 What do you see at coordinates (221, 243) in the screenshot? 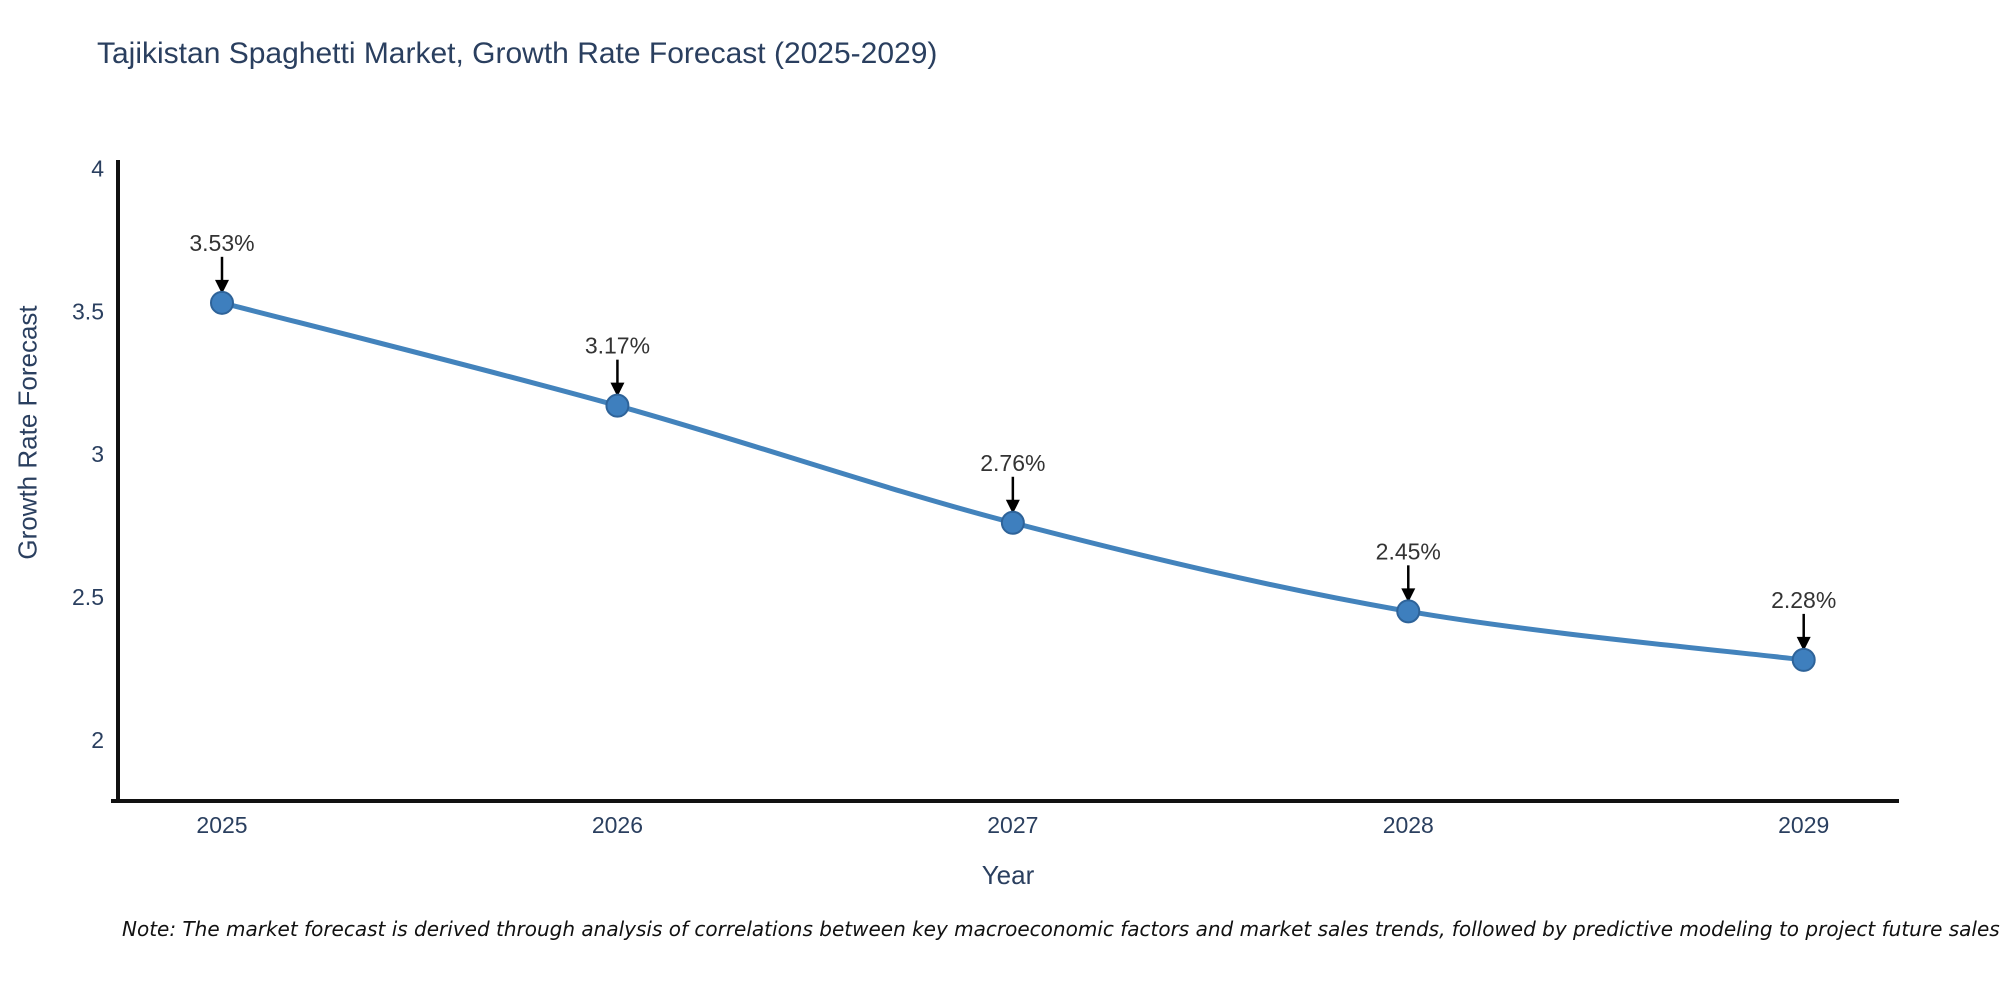
I see `data-point-label: 3.53%` at bounding box center [221, 243].